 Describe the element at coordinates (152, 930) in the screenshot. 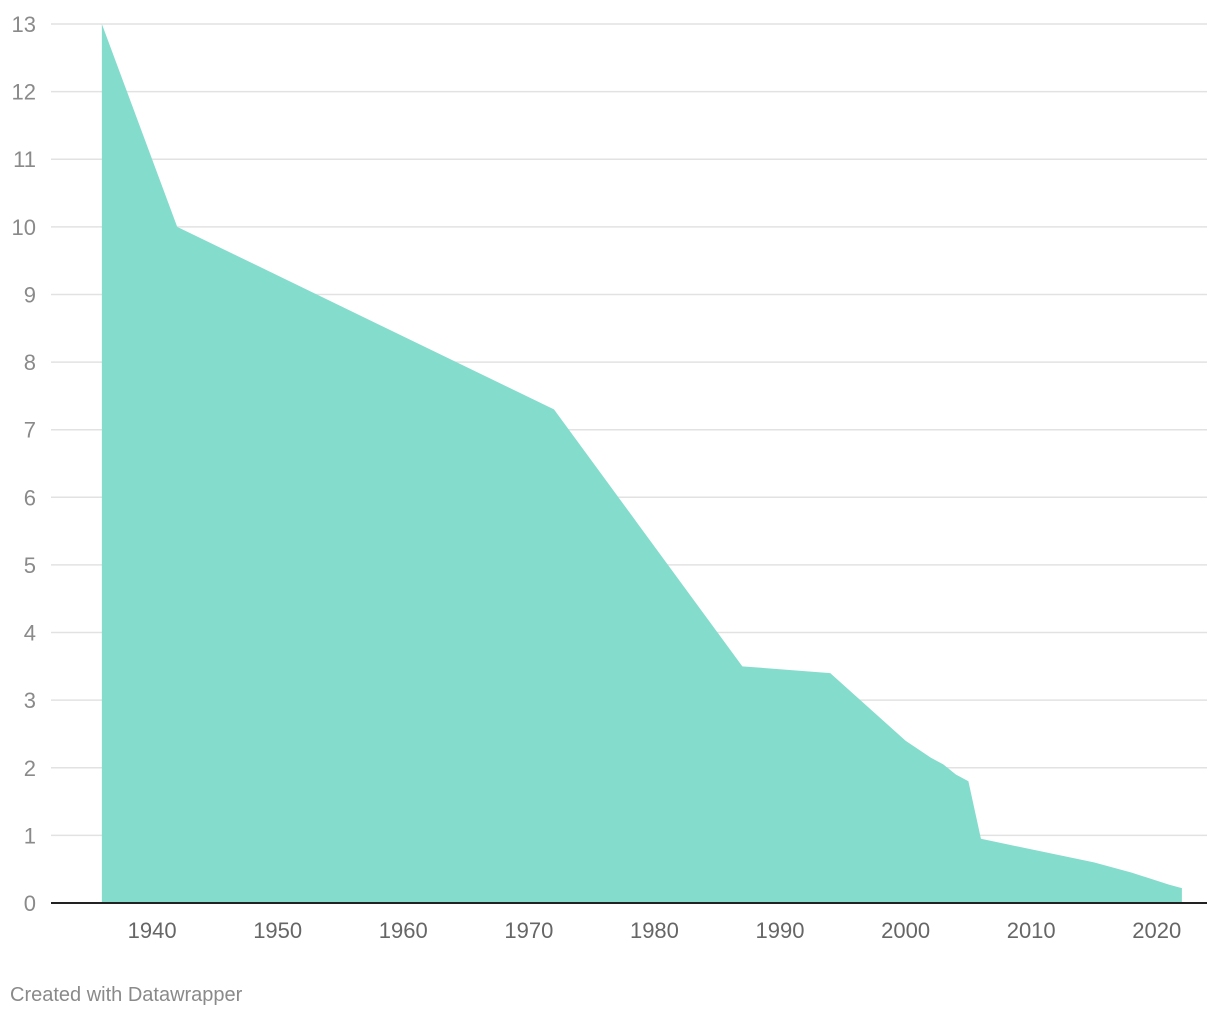

I see `x-tick-label: 1940` at that location.